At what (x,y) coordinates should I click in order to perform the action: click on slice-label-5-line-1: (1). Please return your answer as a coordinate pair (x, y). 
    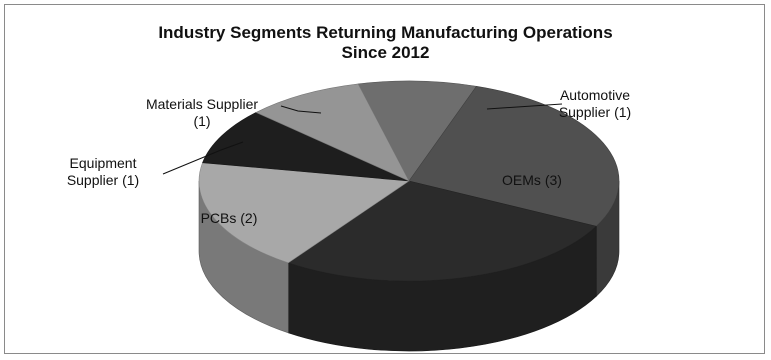
    Looking at the image, I should click on (201, 121).